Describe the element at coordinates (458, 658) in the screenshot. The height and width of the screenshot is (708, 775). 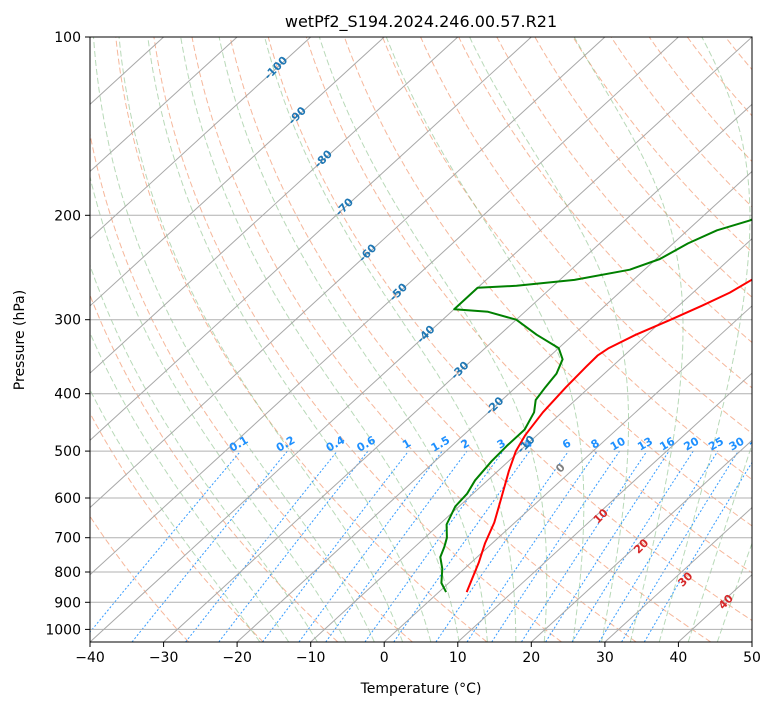
I see `x-tick-label: 10` at that location.